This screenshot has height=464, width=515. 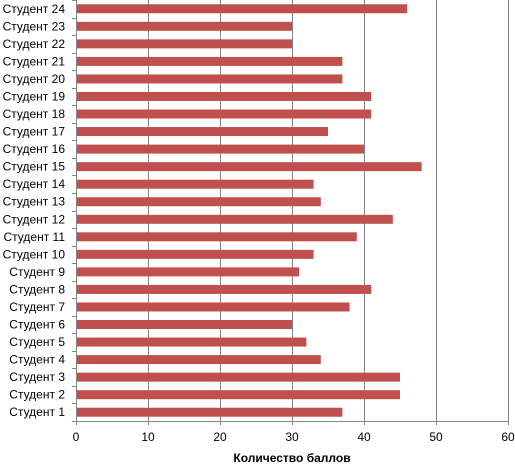 What do you see at coordinates (436, 437) in the screenshot?
I see `x-tick-label-50: 50` at bounding box center [436, 437].